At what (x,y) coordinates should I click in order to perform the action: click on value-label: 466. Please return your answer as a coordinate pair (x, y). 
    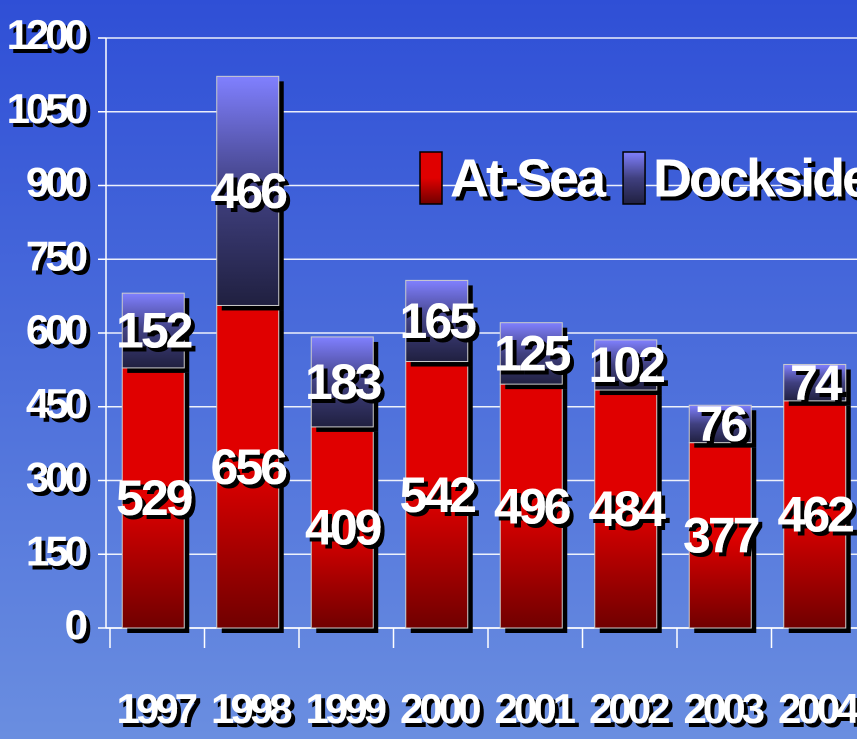
    Looking at the image, I should click on (249, 191).